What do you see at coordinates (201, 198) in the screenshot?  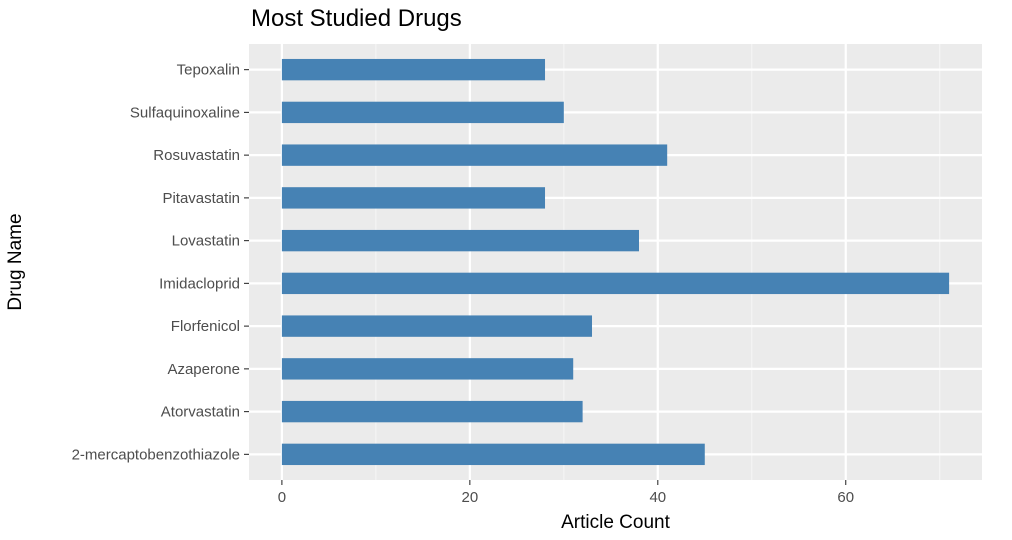 I see `y-tick-label: Pitavastatin` at bounding box center [201, 198].